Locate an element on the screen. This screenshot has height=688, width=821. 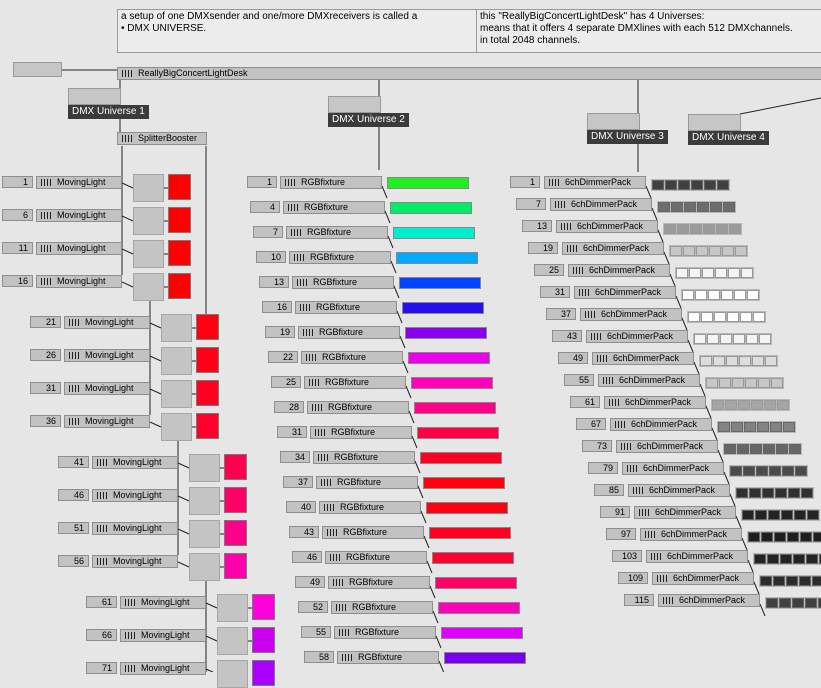
dimmer-pack-channel: 73 is located at coordinates (597, 446).